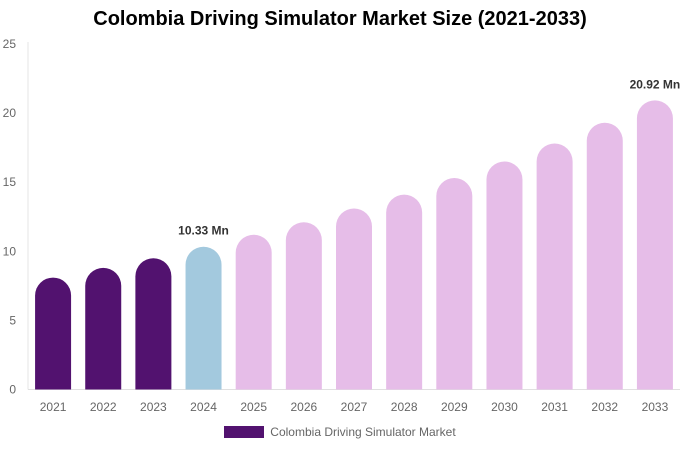  What do you see at coordinates (10, 251) in the screenshot?
I see `y-tick-label: 10` at bounding box center [10, 251].